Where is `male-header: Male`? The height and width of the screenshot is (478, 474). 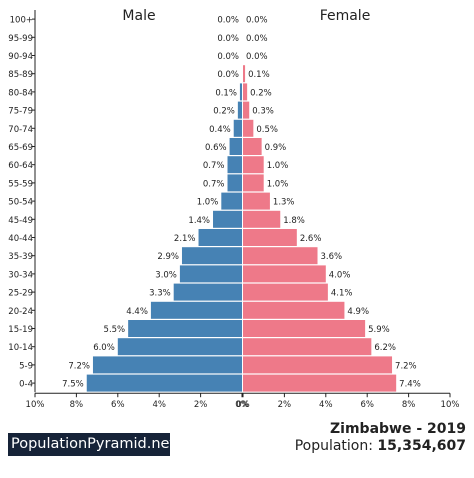
male-header: Male is located at coordinates (138, 16).